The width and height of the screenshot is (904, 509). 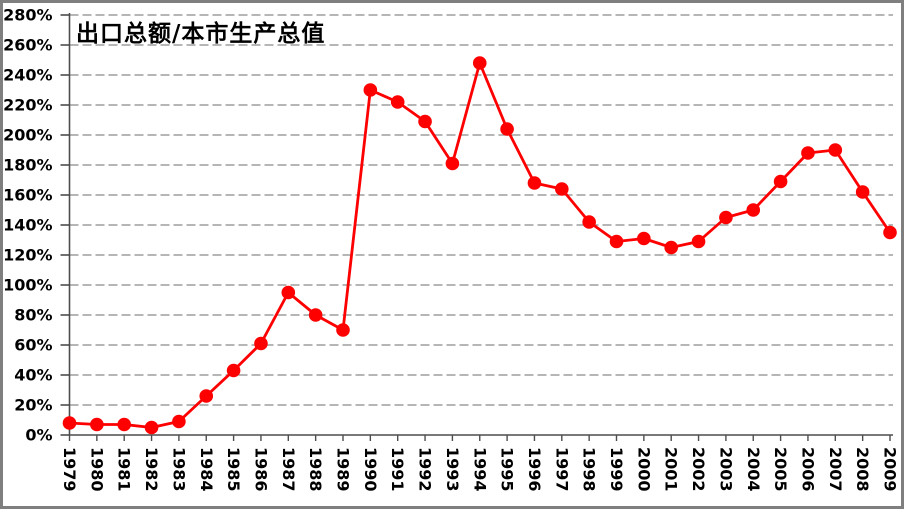 I want to click on x-axis-label: 1989, so click(x=343, y=469).